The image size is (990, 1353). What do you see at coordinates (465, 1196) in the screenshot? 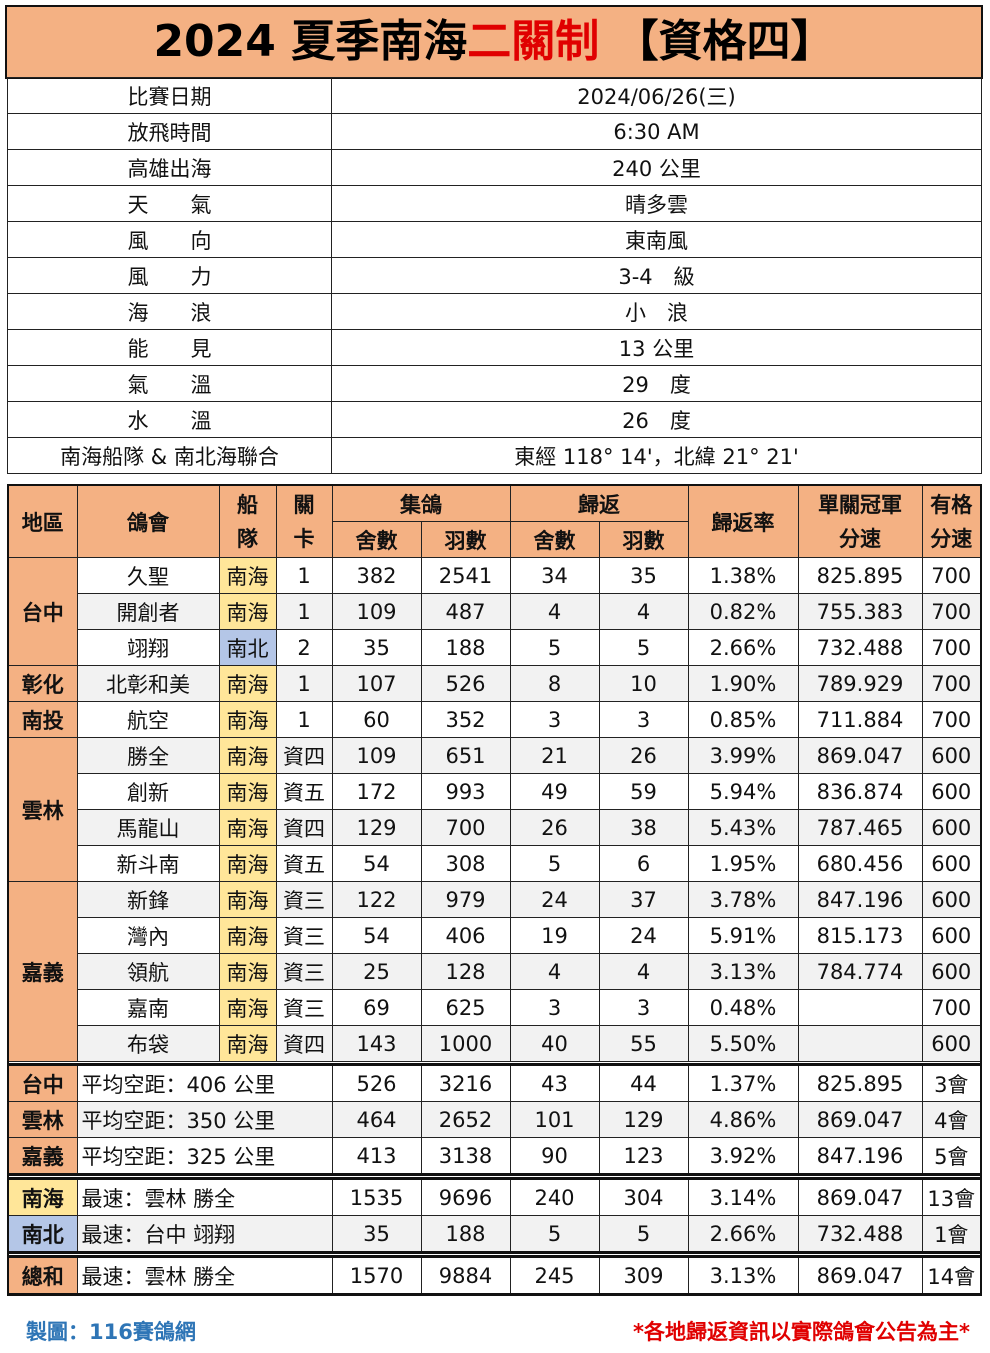
I see `collect-birds: 9696` at bounding box center [465, 1196].